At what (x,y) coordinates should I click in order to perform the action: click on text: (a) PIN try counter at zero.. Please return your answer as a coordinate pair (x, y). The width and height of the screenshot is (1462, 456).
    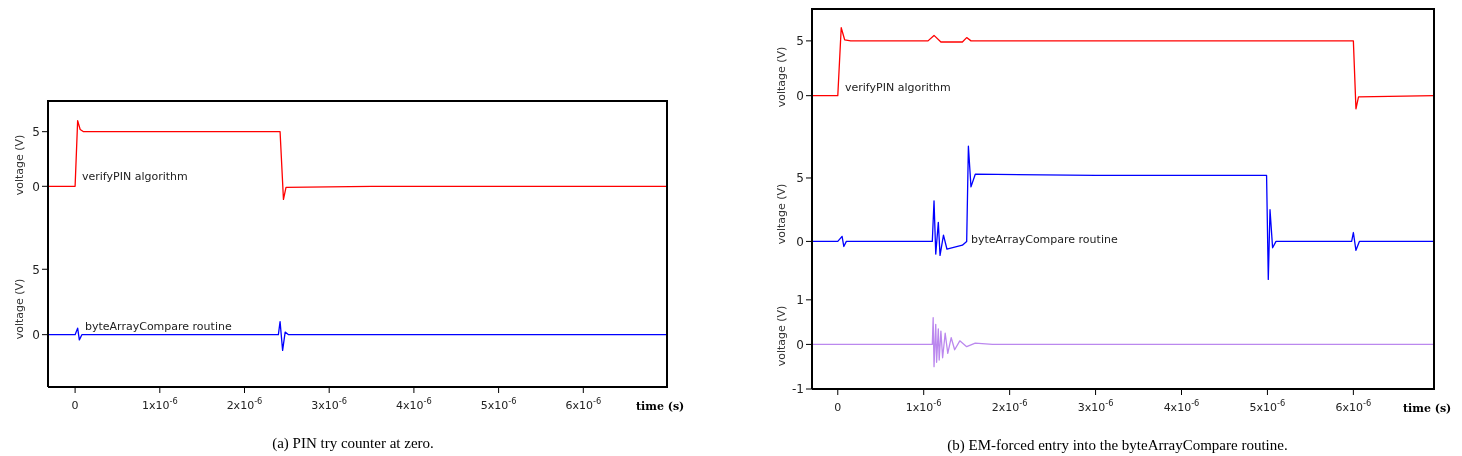
    Looking at the image, I should click on (353, 443).